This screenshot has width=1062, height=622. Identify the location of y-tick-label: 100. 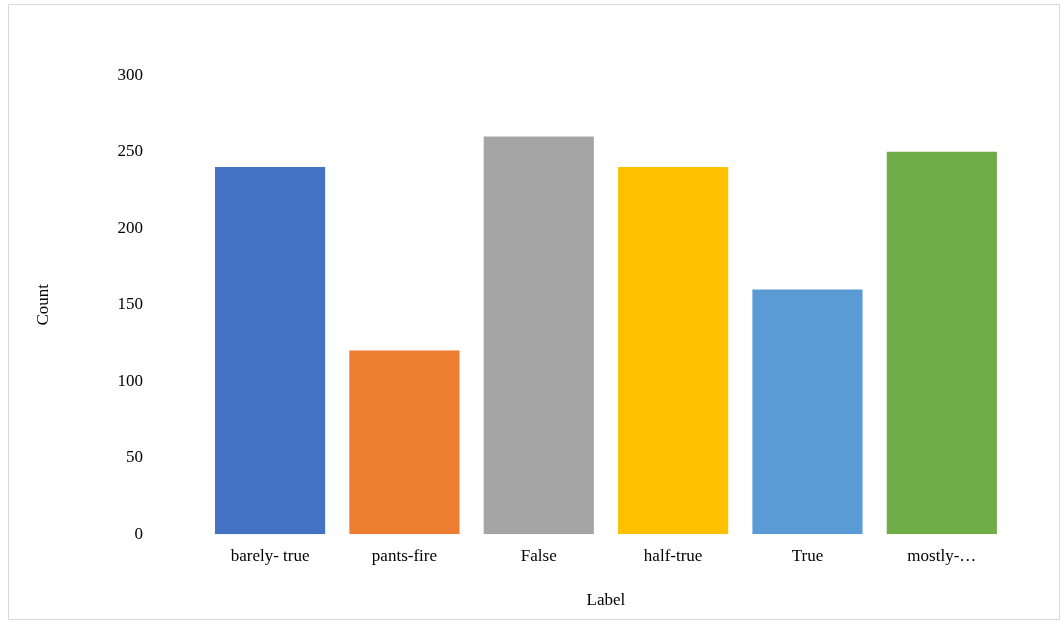
(130, 380).